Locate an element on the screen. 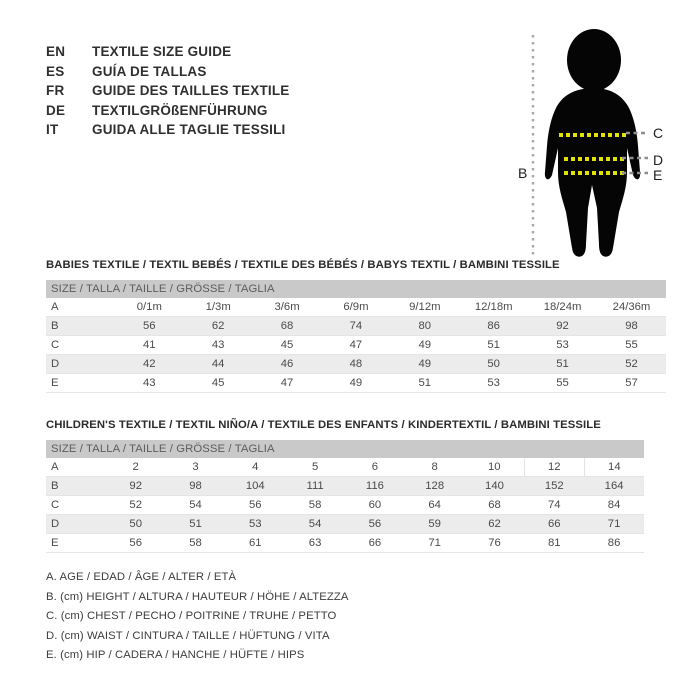 The width and height of the screenshot is (700, 700). language-row: FR GUIDE DES TAILLES TEXTILE is located at coordinates (196, 93).